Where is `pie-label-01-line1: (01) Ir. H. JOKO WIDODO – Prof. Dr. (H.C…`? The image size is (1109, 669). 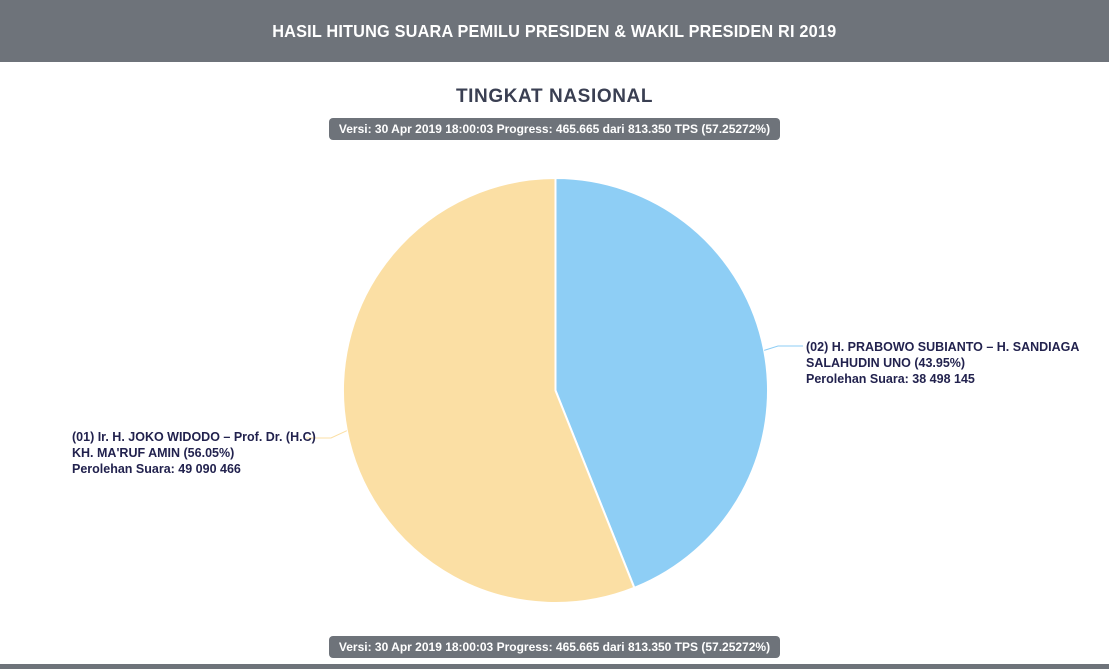 pie-label-01-line1: (01) Ir. H. JOKO WIDODO – Prof. Dr. (H.C… is located at coordinates (194, 437).